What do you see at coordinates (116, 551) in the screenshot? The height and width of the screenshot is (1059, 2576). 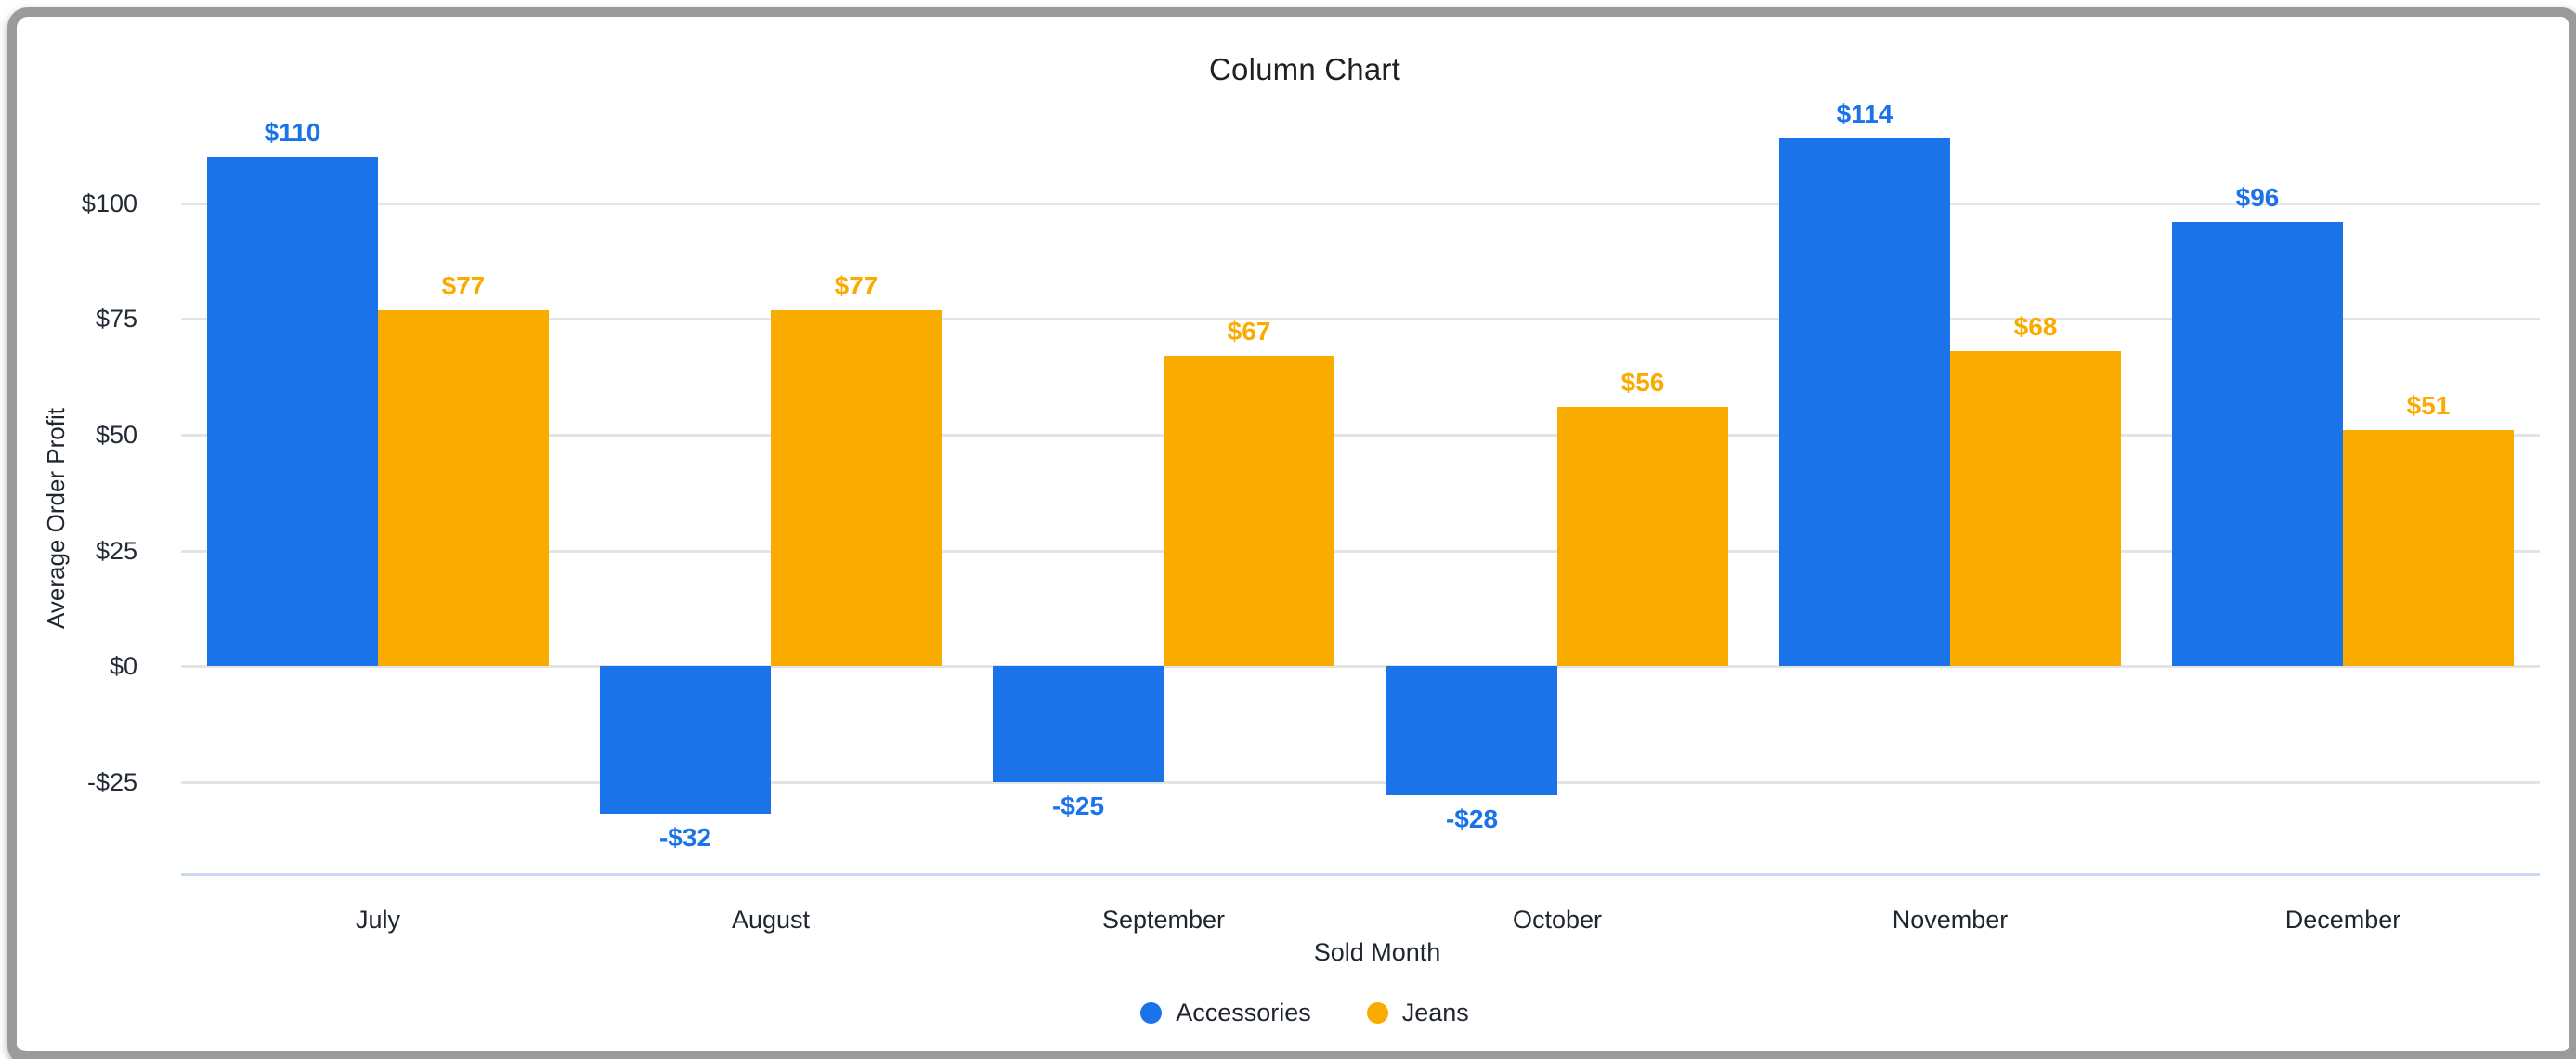 I see `y-axis-tick-label: $25` at bounding box center [116, 551].